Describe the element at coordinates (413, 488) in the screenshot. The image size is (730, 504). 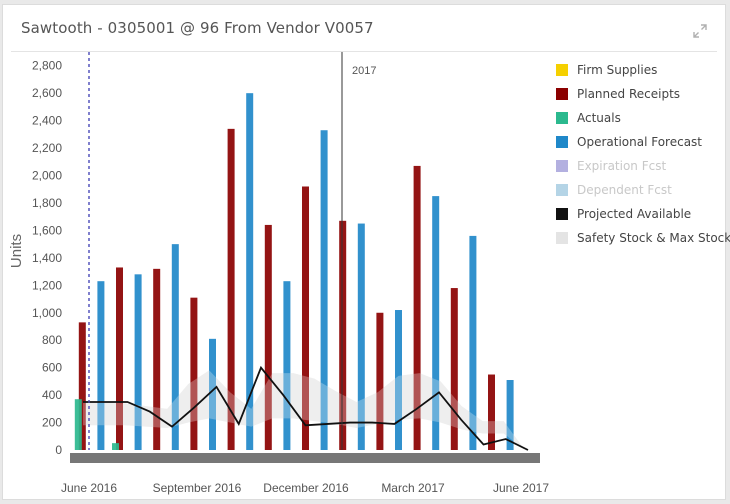
I see `x-tick-label: March 2017` at that location.